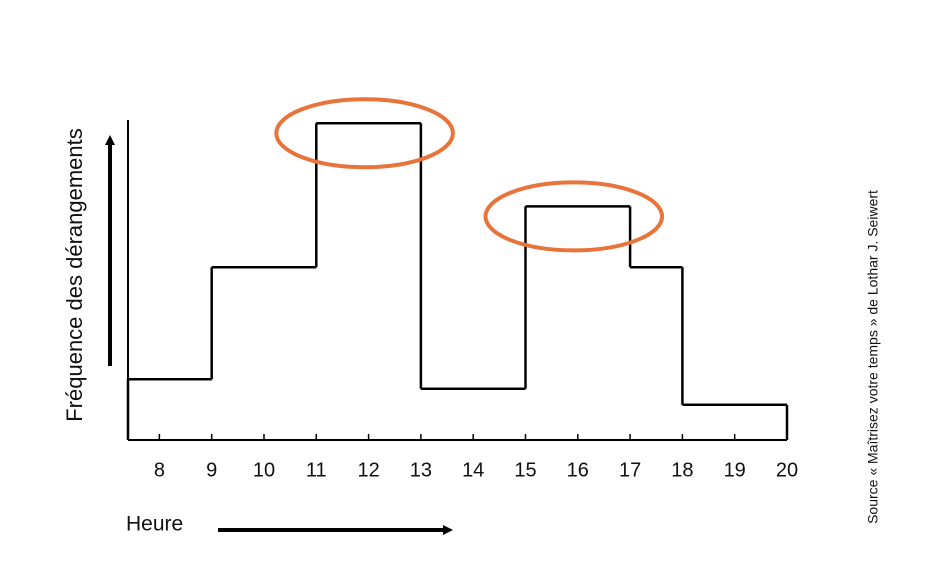  Describe the element at coordinates (264, 470) in the screenshot. I see `x-tick-label: 10` at that location.